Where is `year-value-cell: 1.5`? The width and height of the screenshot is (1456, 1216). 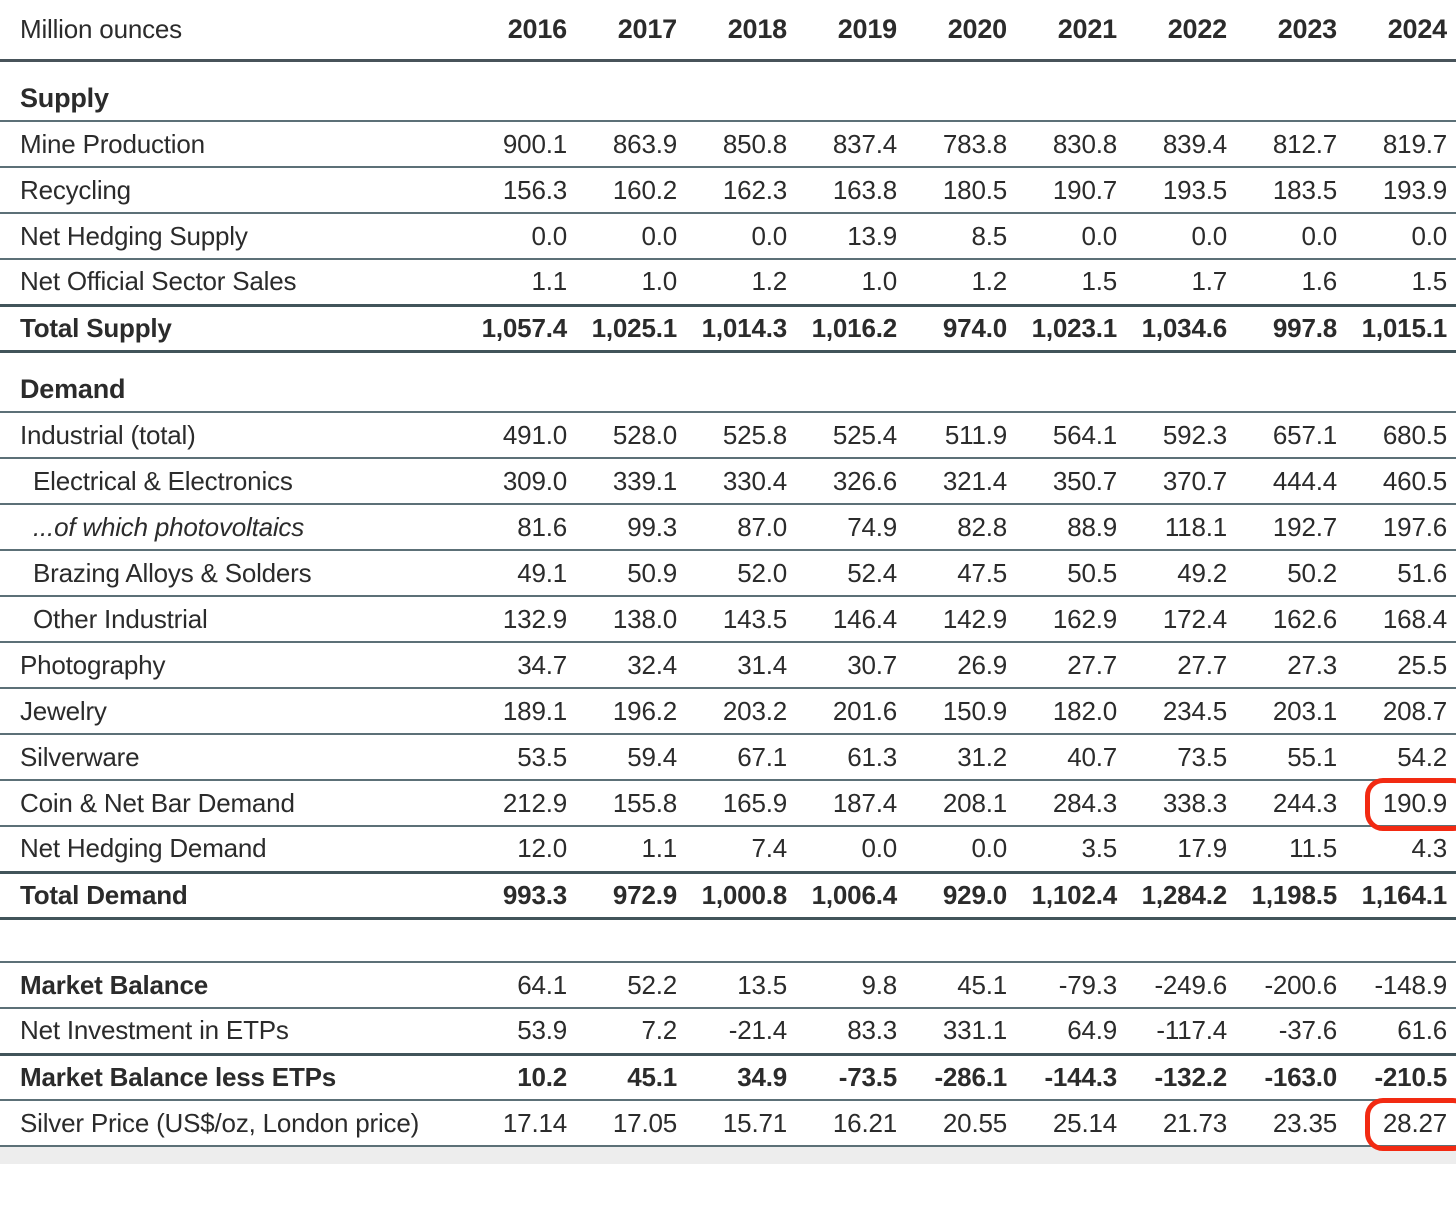 year-value-cell: 1.5 is located at coordinates (1401, 283).